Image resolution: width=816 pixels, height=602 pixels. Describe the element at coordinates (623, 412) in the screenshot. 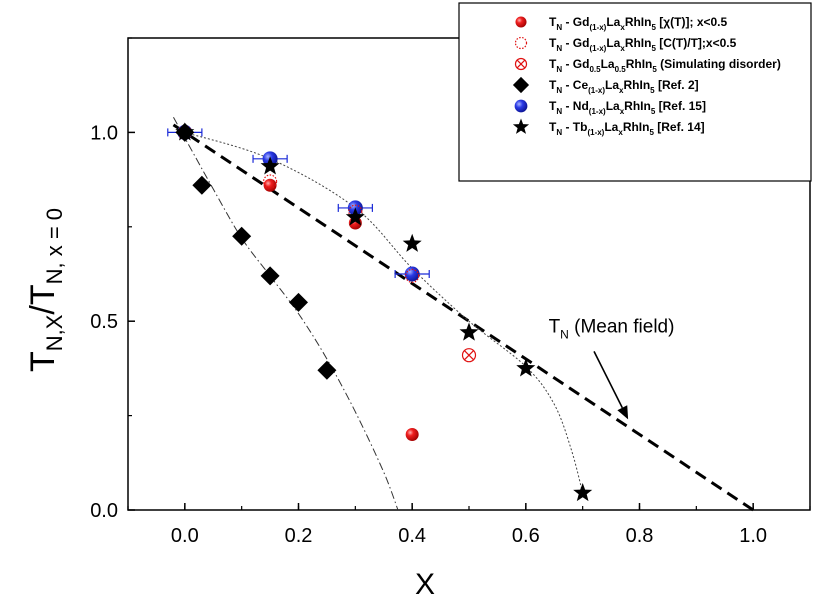

I see `mean-field-arrowhead` at that location.